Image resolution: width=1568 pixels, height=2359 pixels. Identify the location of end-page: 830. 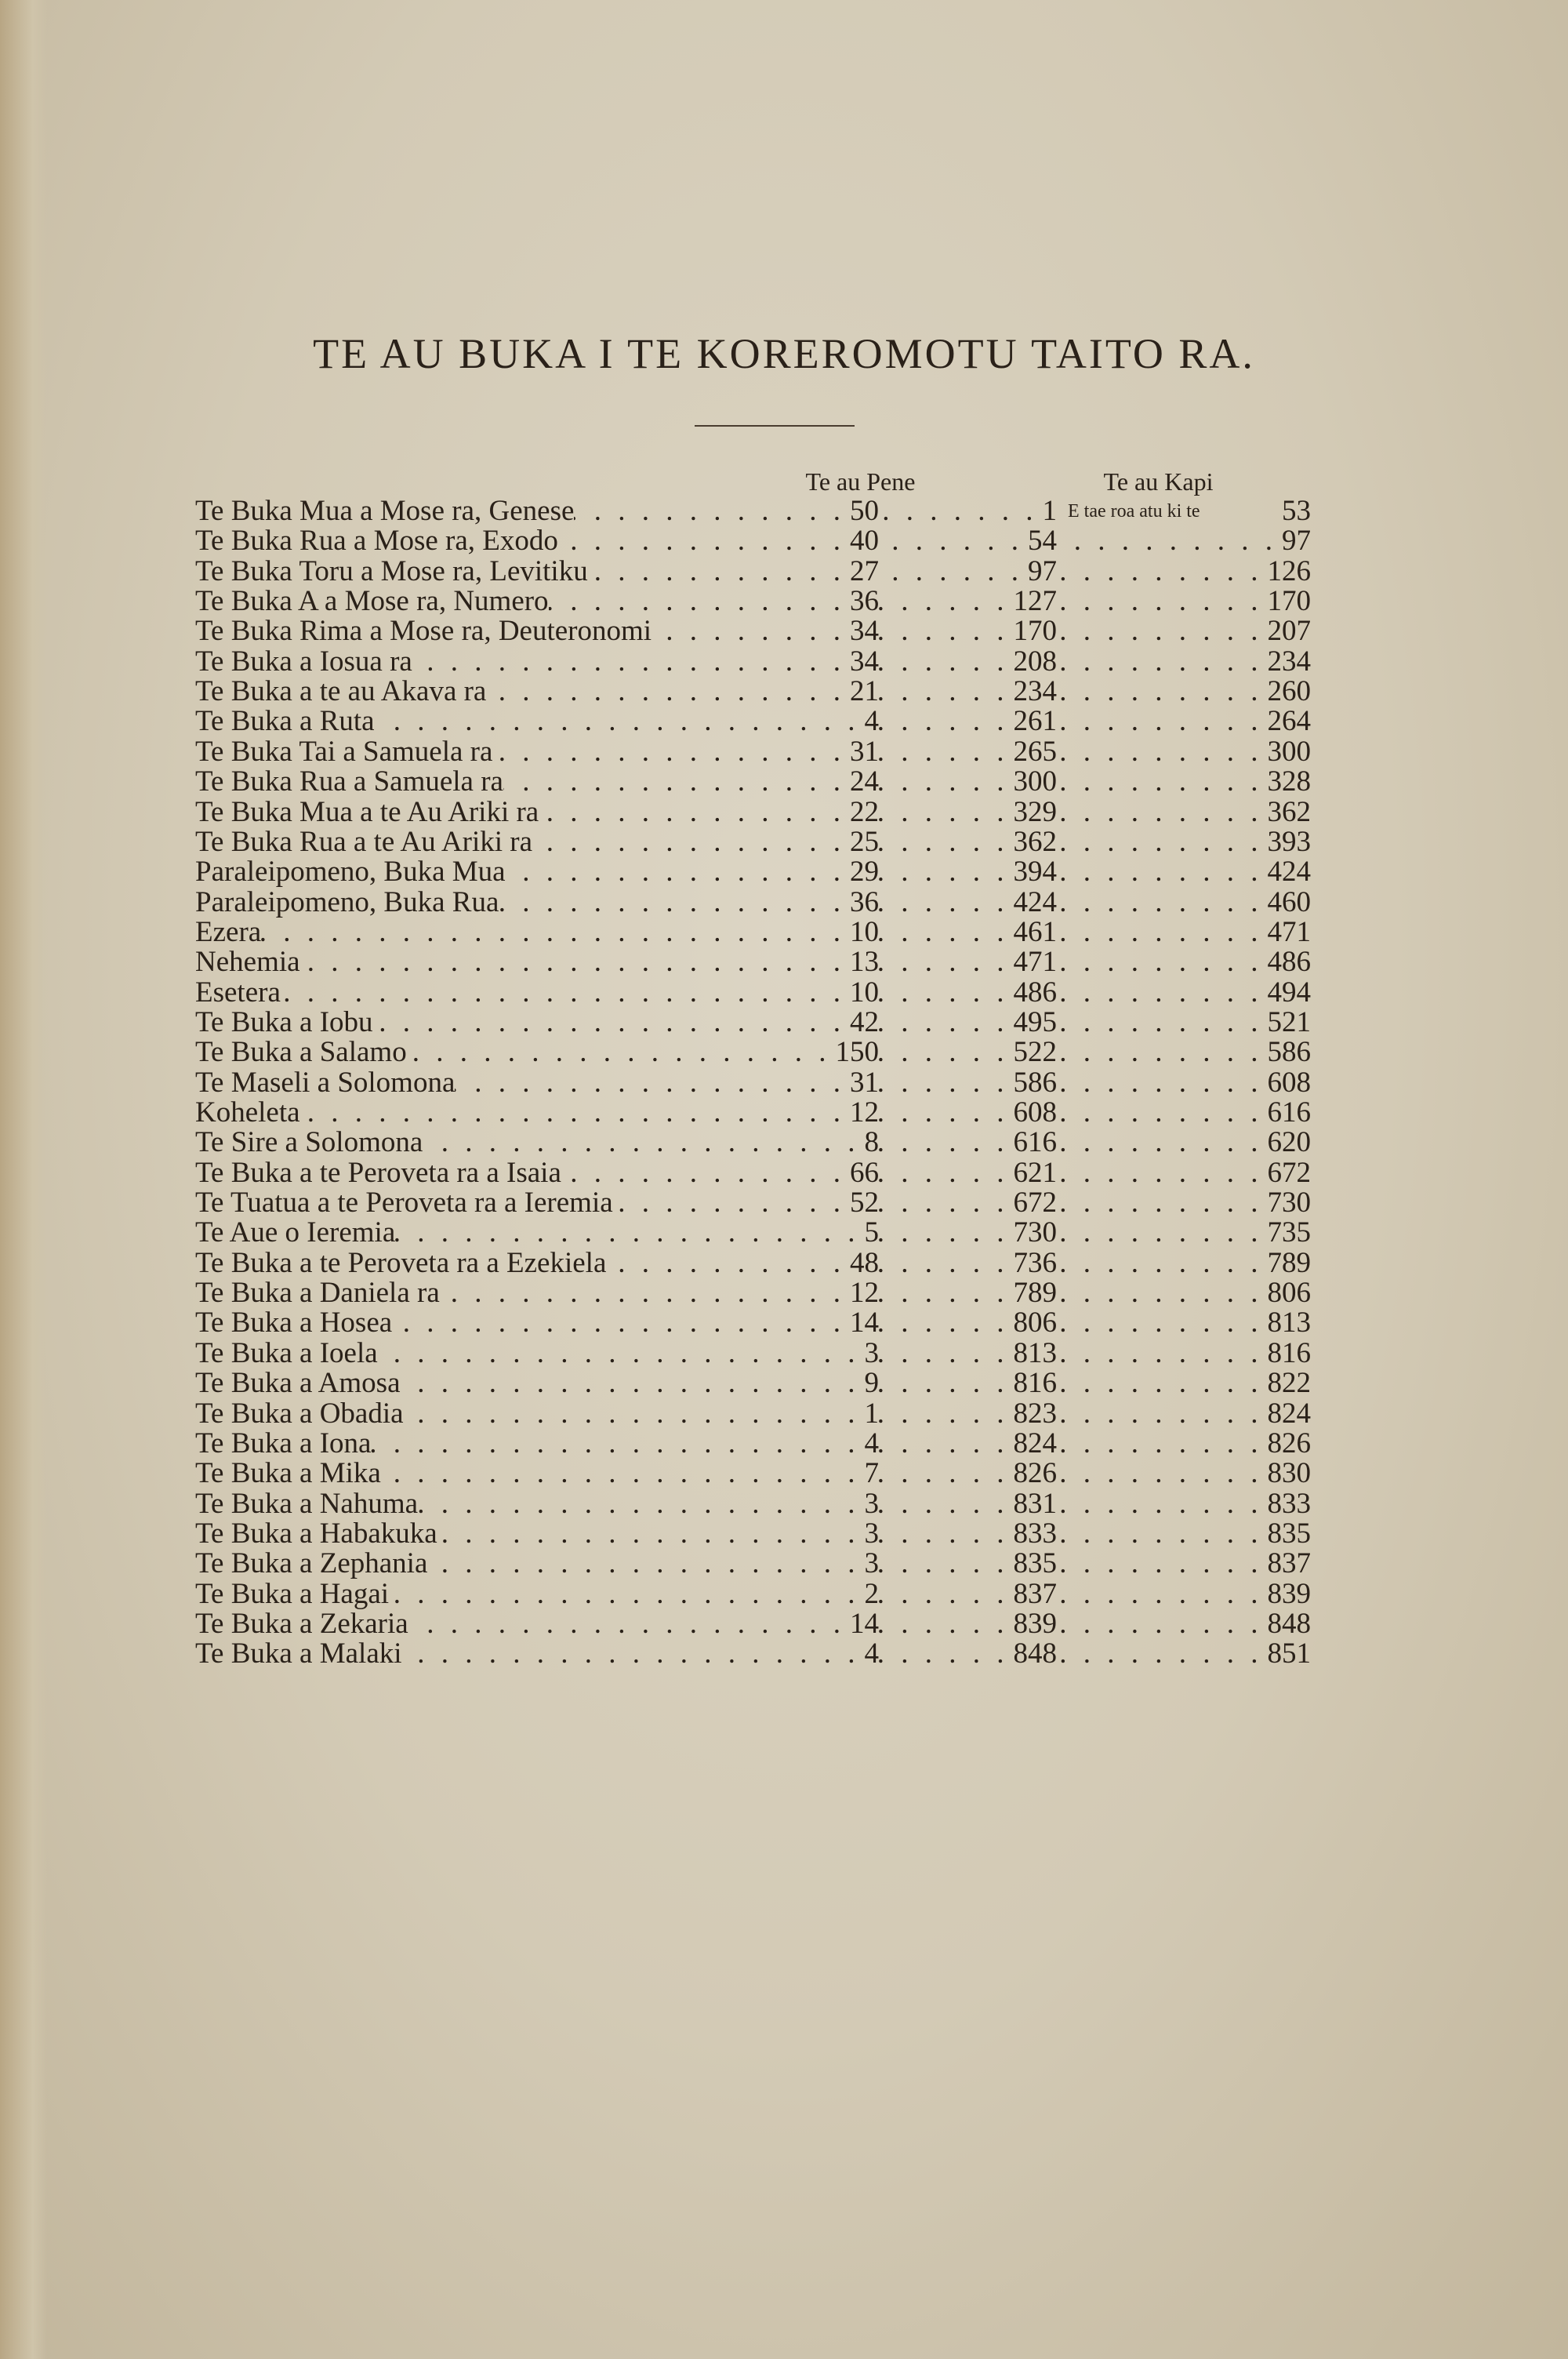
(1289, 1474).